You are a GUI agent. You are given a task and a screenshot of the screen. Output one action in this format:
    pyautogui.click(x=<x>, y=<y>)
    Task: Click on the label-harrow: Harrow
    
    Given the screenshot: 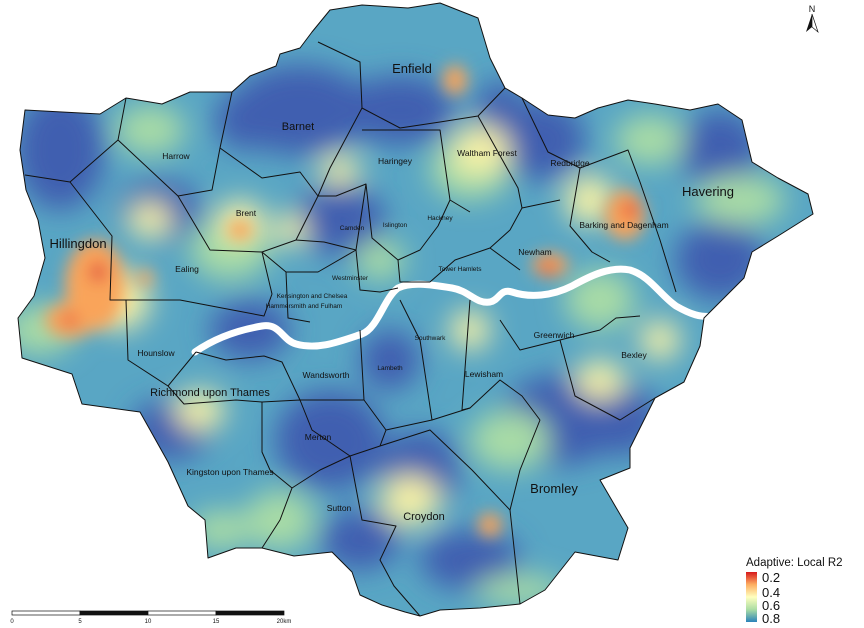 What is the action you would take?
    pyautogui.click(x=176, y=156)
    